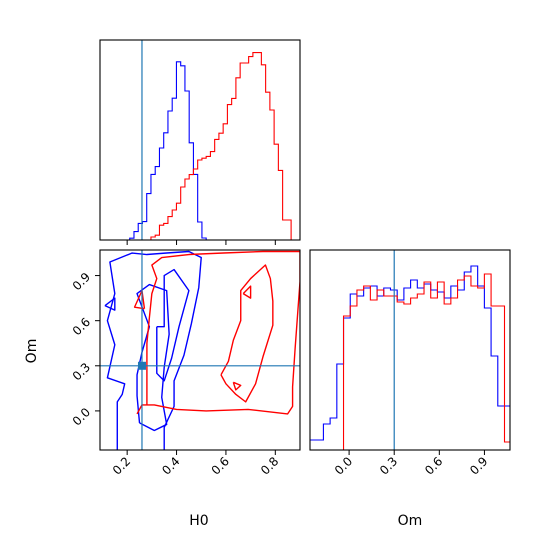 This screenshot has height=550, width=550. Describe the element at coordinates (141, 365) in the screenshot. I see `truth-point-marker` at that location.